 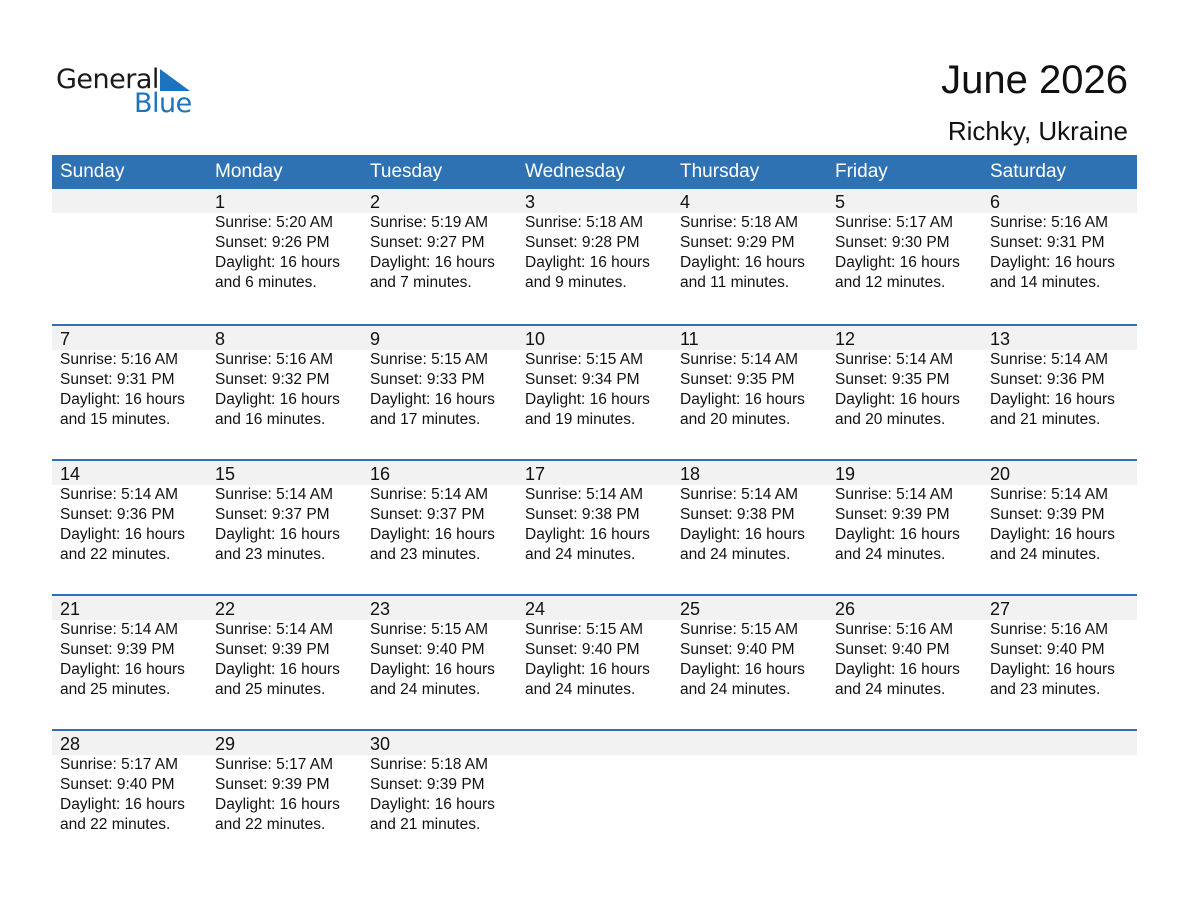 What do you see at coordinates (119, 764) in the screenshot?
I see `sunrise-text: Sunrise: 5:17 AM` at bounding box center [119, 764].